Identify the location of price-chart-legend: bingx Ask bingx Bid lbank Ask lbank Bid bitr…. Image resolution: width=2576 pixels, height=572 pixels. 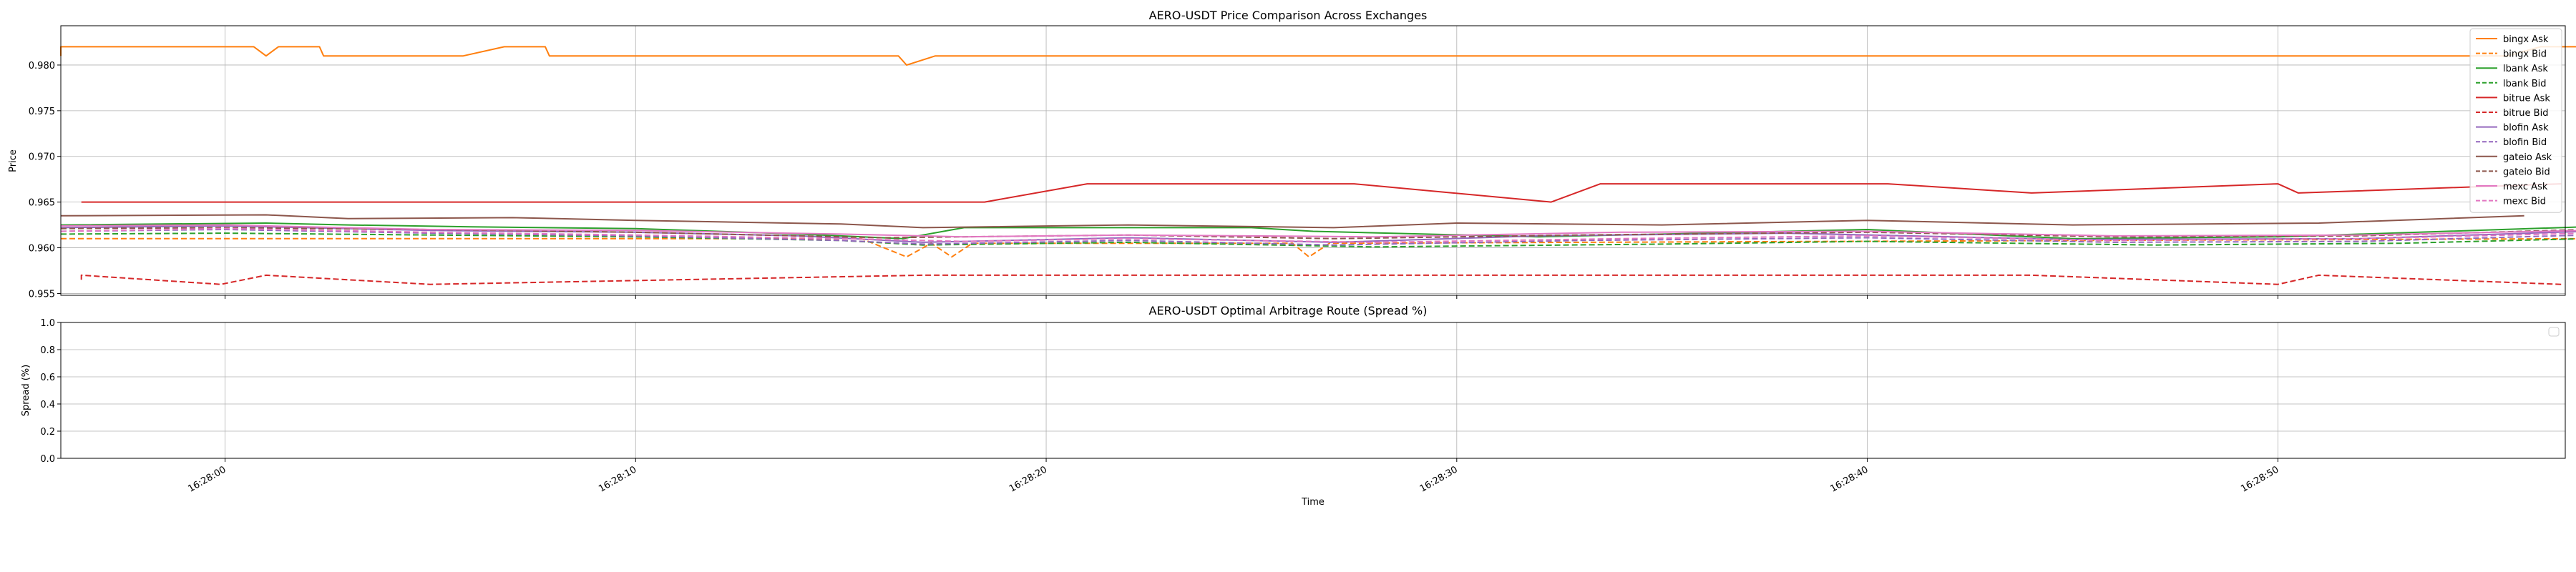
(2515, 120).